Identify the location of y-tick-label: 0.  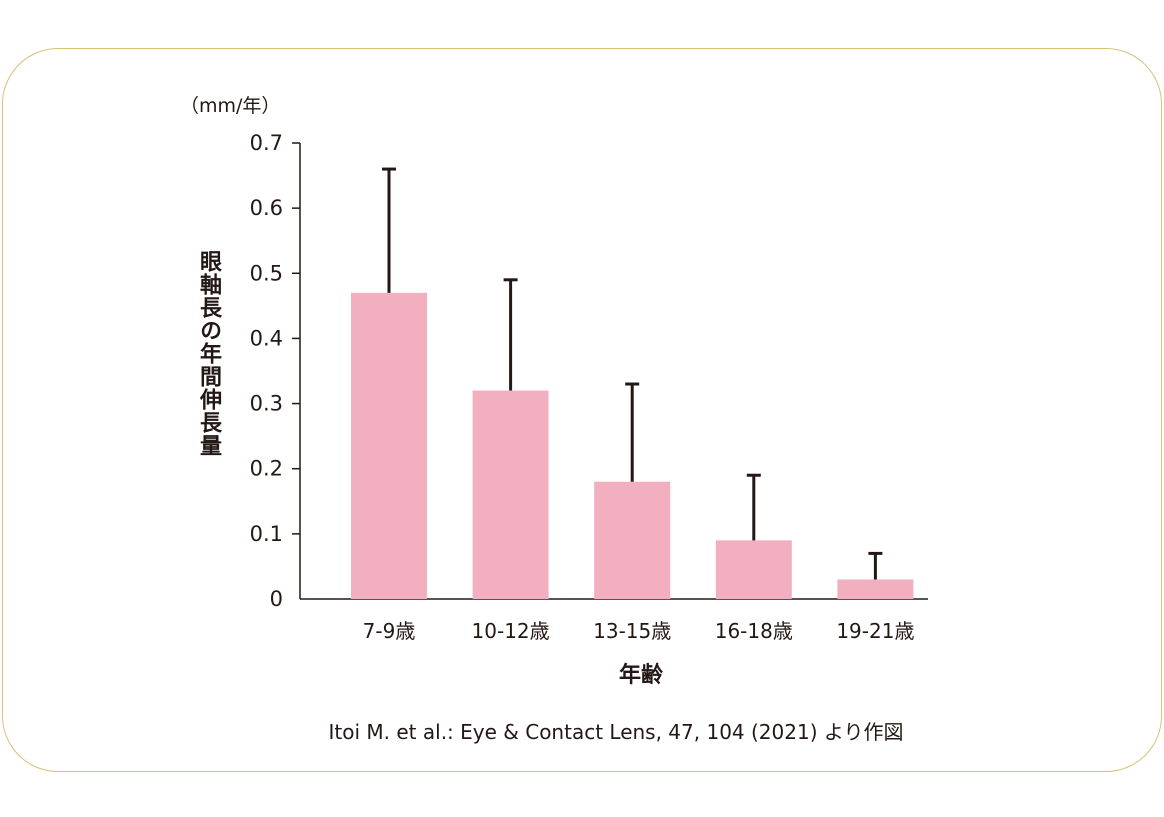
(276, 599).